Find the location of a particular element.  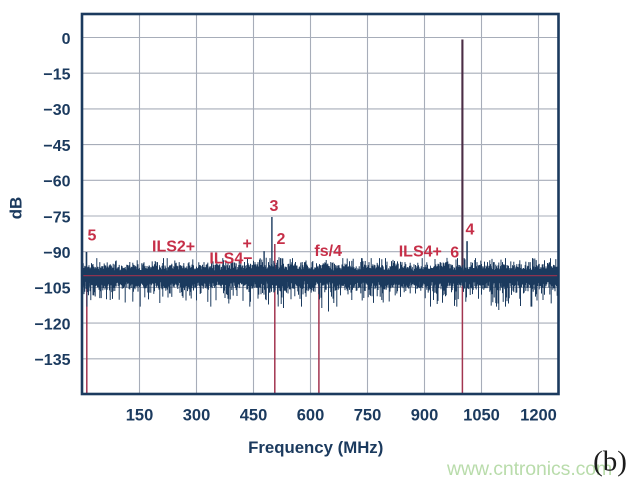

svg-text: www.cntronics.com is located at coordinates (529, 469).